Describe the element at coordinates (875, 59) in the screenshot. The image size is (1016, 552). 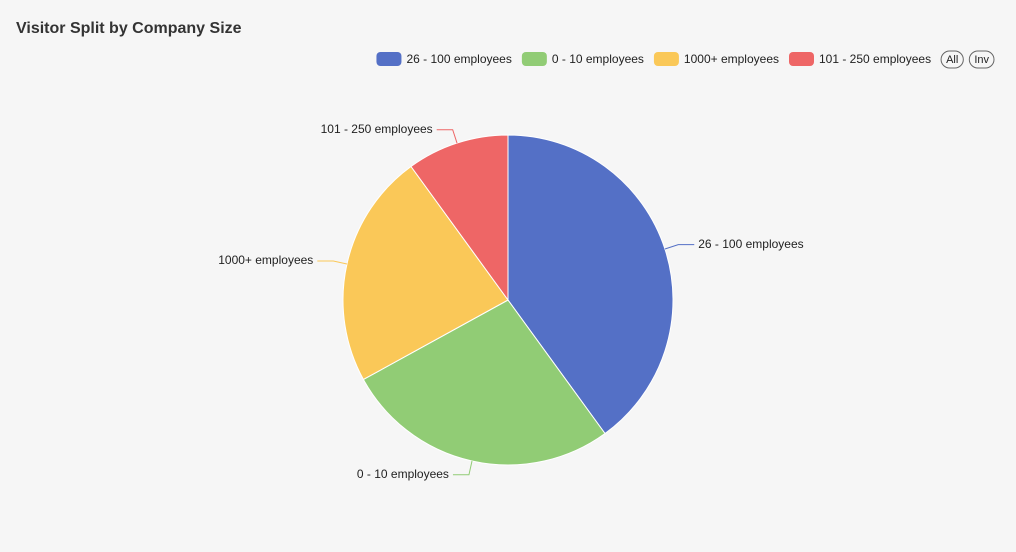
I see `legend-label: 101 - 250 employees` at that location.